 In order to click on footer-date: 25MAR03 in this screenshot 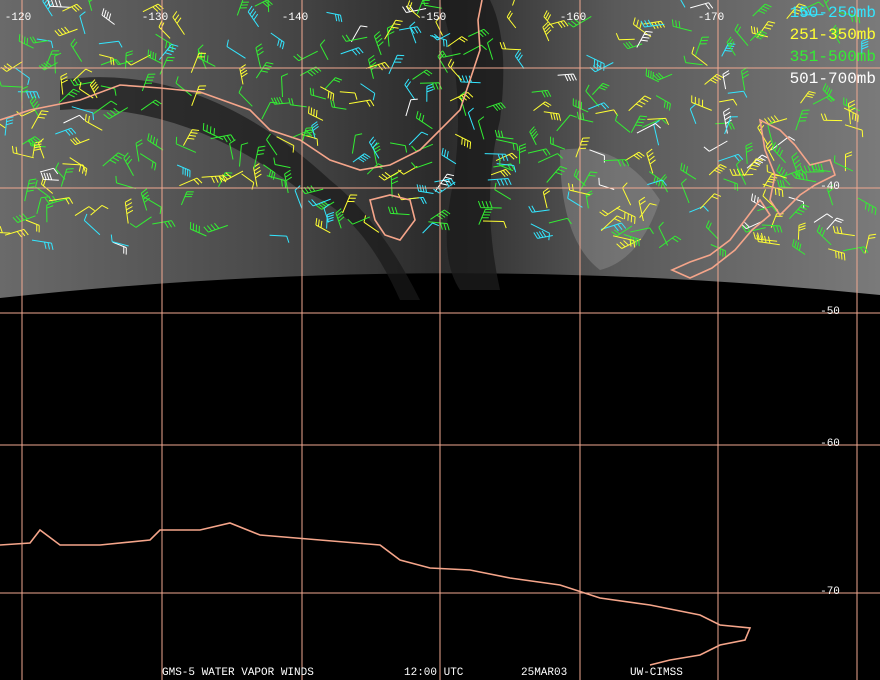, I will do `click(544, 673)`.